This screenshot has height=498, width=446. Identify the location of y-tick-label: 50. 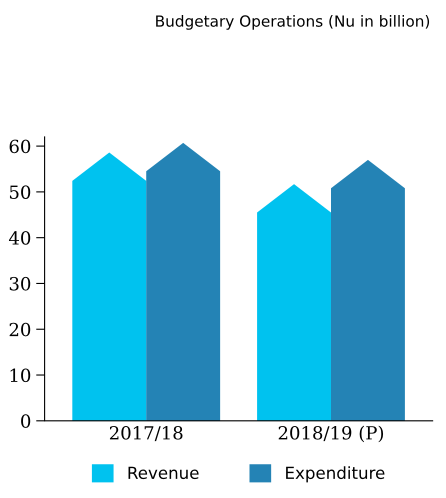
(20, 192).